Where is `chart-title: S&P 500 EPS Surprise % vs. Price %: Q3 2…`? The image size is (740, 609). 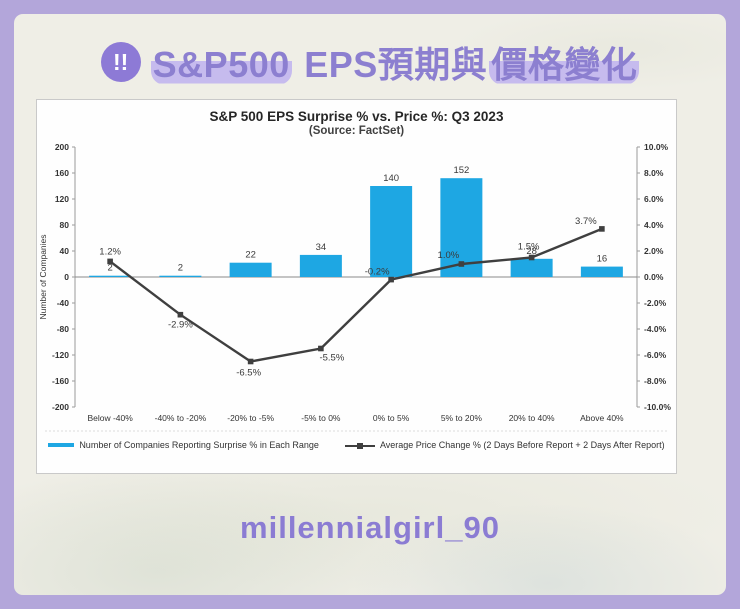 chart-title: S&P 500 EPS Surprise % vs. Price %: Q3 2… is located at coordinates (356, 116).